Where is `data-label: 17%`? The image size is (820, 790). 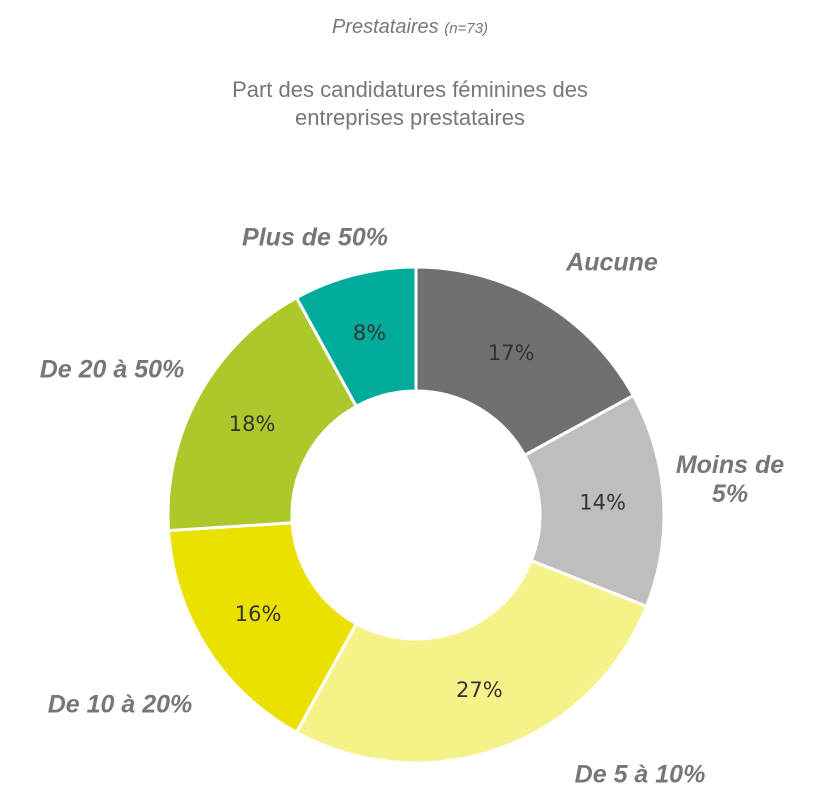
data-label: 17% is located at coordinates (511, 353).